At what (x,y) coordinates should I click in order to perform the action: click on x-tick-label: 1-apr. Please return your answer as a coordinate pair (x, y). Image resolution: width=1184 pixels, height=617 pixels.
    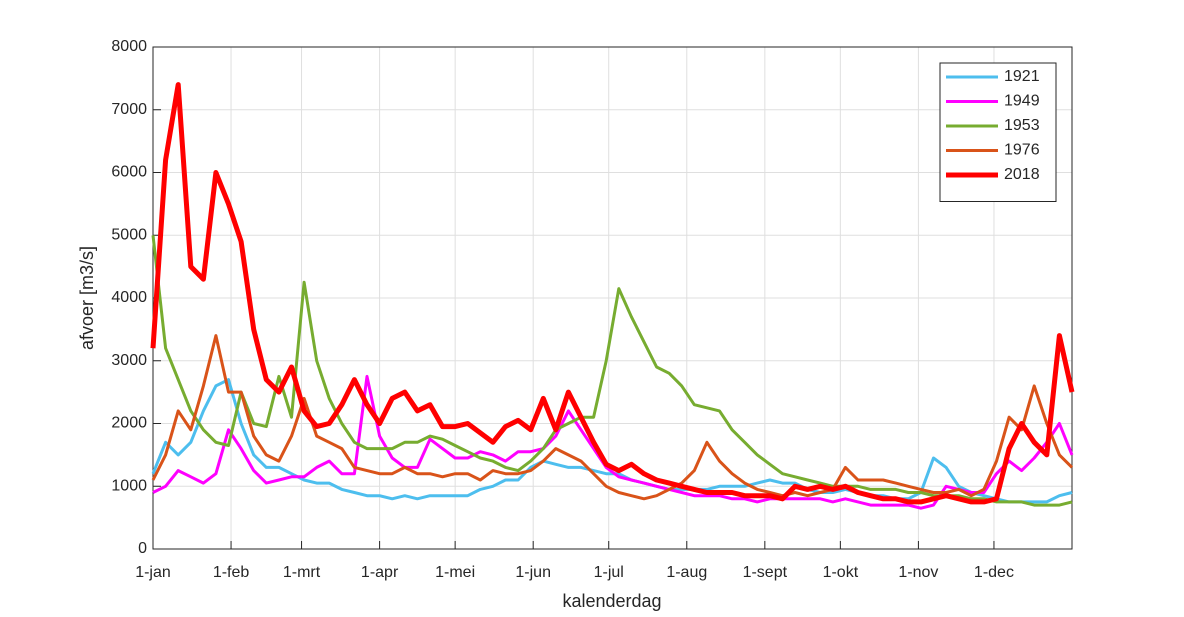
    Looking at the image, I should click on (380, 572).